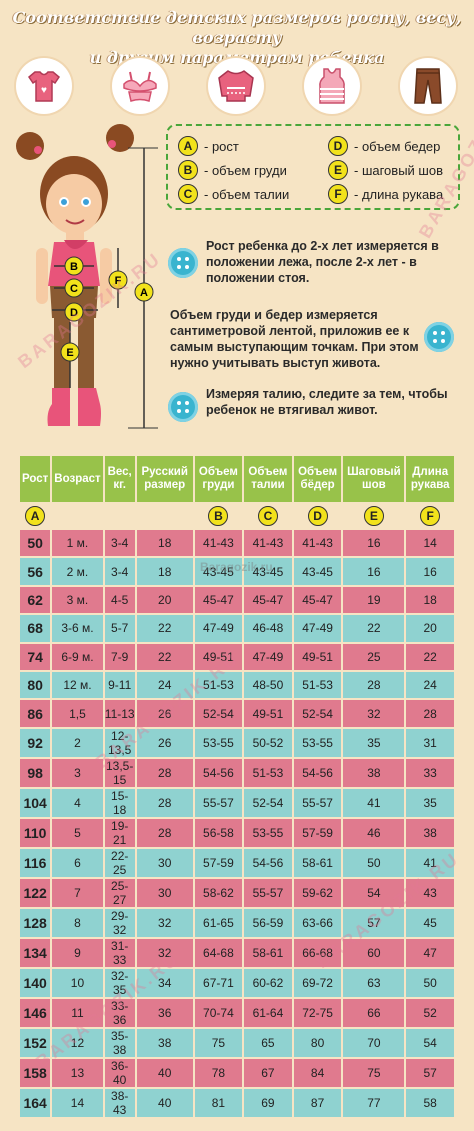  I want to click on header-weight: Вес, кг., so click(119, 479).